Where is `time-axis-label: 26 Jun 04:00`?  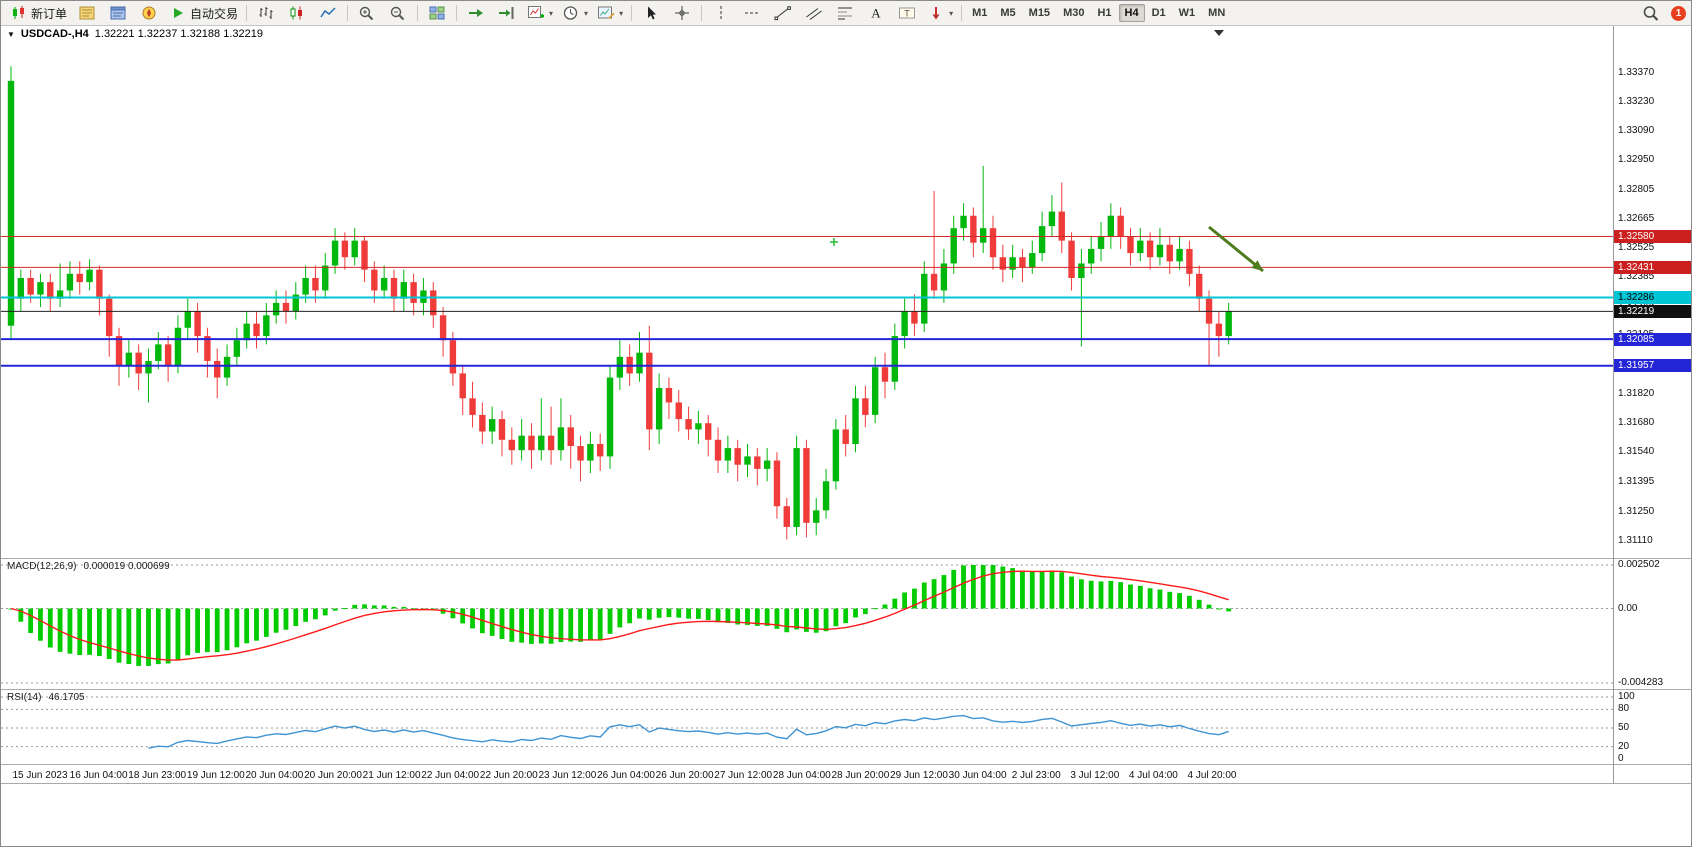
time-axis-label: 26 Jun 04:00 is located at coordinates (626, 775).